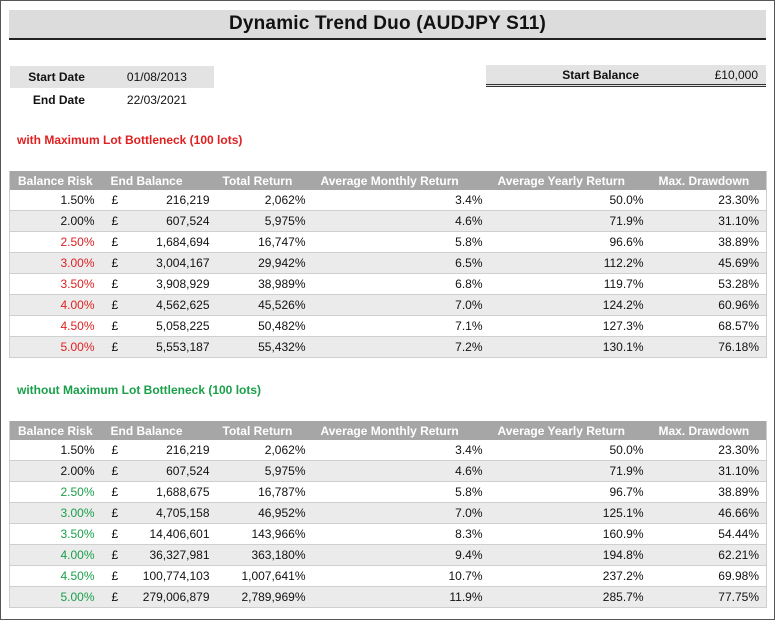 Image resolution: width=775 pixels, height=620 pixels. Describe the element at coordinates (388, 534) in the screenshot. I see `table-row: 3.50% £14,406,601 143,966% 8.3% 160.9% 54.44%` at that location.